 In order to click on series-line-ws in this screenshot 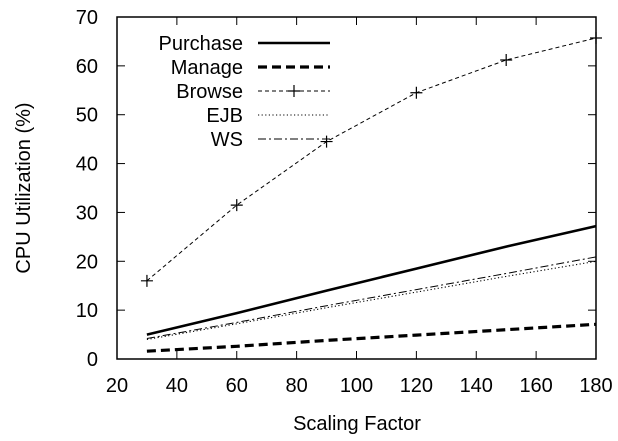, I will do `click(371, 297)`.